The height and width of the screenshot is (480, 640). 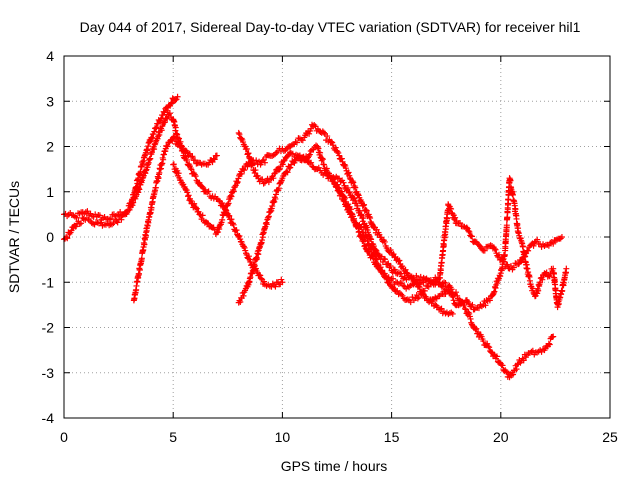 What do you see at coordinates (339, 437) in the screenshot?
I see `x-tick-labels: 0 5 10 15 20 25` at bounding box center [339, 437].